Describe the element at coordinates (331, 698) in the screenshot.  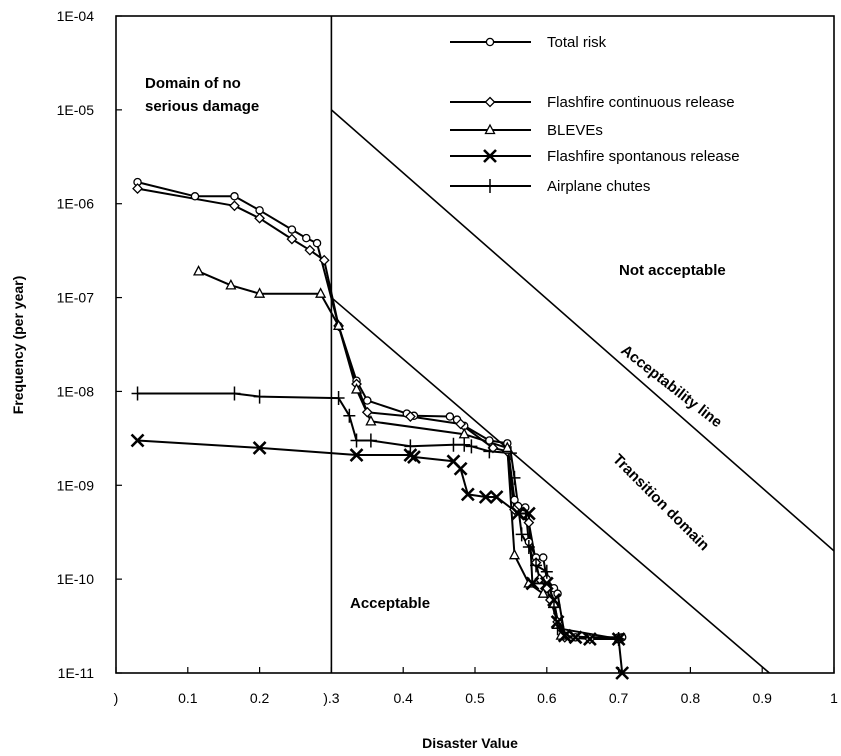
I see `x-tick-label: ).3` at that location.